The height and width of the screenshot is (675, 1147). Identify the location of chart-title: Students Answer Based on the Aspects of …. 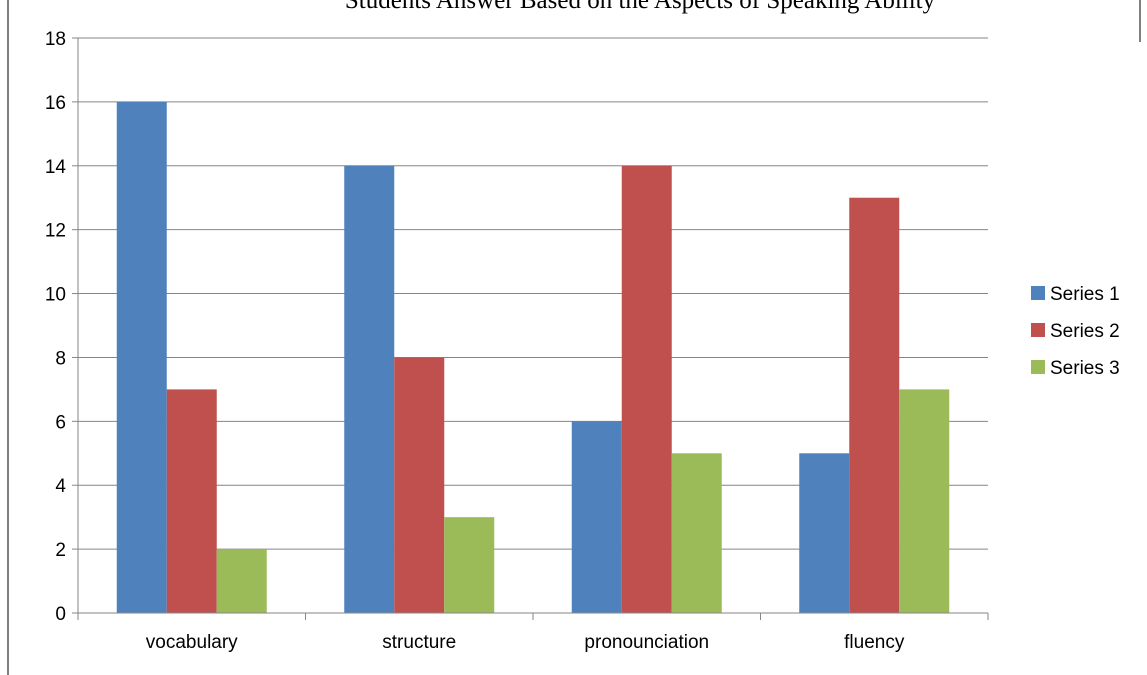
(640, 7).